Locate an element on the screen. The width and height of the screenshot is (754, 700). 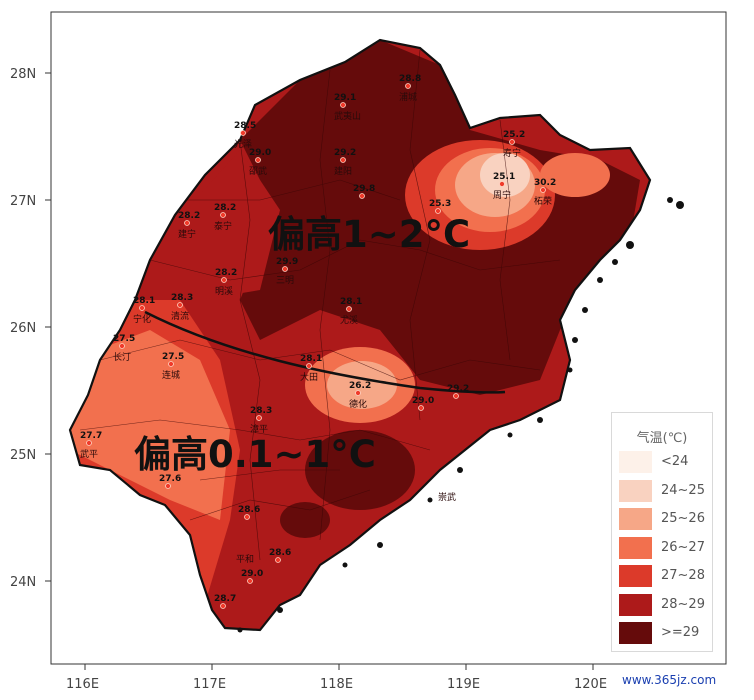
station-value: 27.5 is located at coordinates (124, 339).